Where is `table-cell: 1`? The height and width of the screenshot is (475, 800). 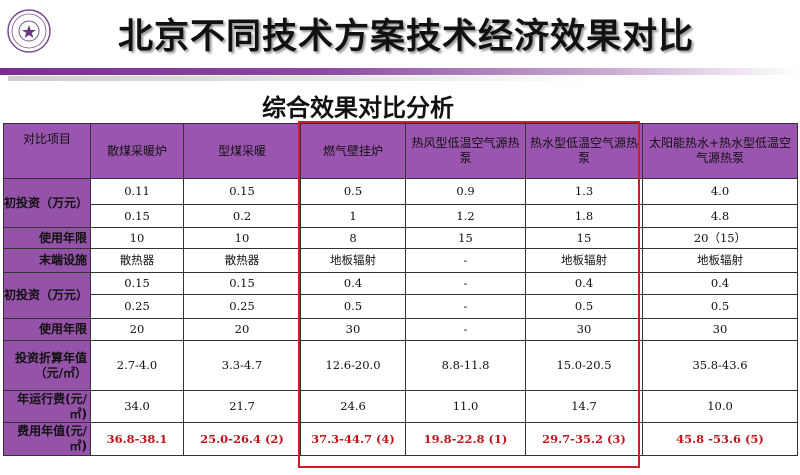
table-cell: 1 is located at coordinates (353, 216).